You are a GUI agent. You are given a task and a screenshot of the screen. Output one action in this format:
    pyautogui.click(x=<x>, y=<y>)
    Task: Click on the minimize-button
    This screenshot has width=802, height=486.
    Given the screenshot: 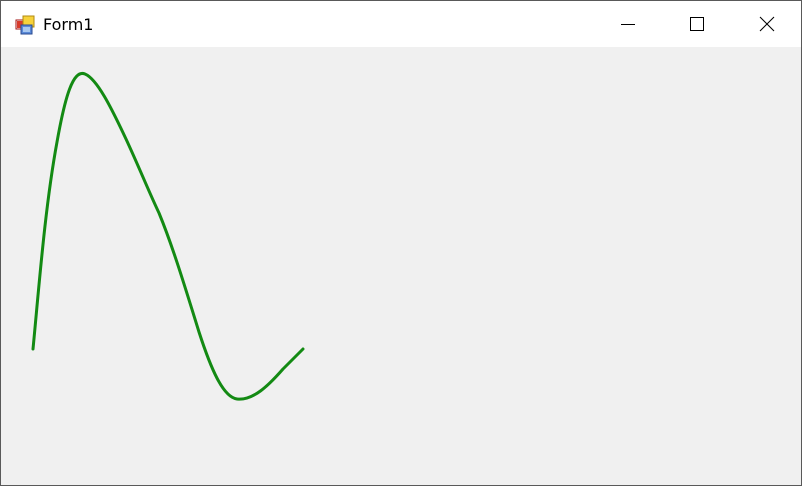 What is the action you would take?
    pyautogui.click(x=628, y=24)
    